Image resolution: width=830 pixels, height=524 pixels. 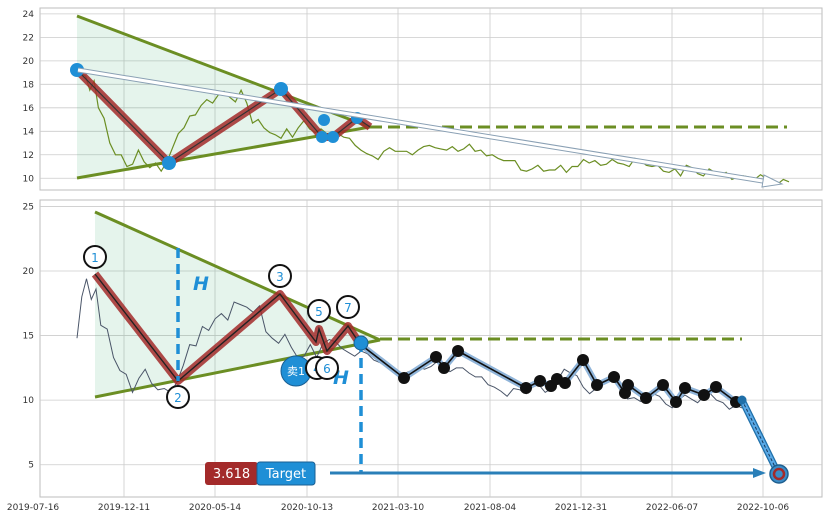 What do you see at coordinates (672, 508) in the screenshot?
I see `bottom-x-tick-label: 2022-06-07` at bounding box center [672, 508].